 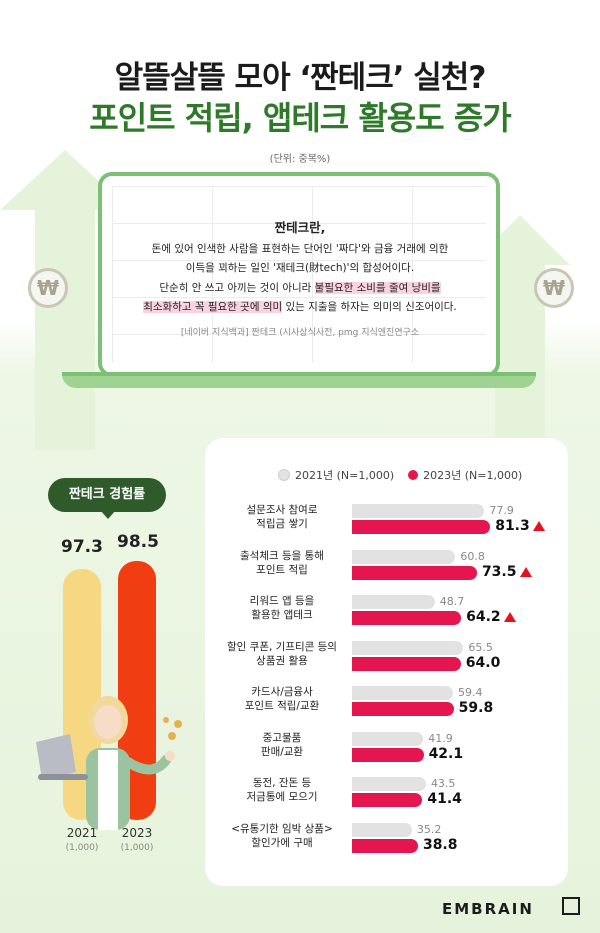 I want to click on page-title: 알뜰살뜰 모아 ‘짠테크’ 실천?, so click(x=300, y=78).